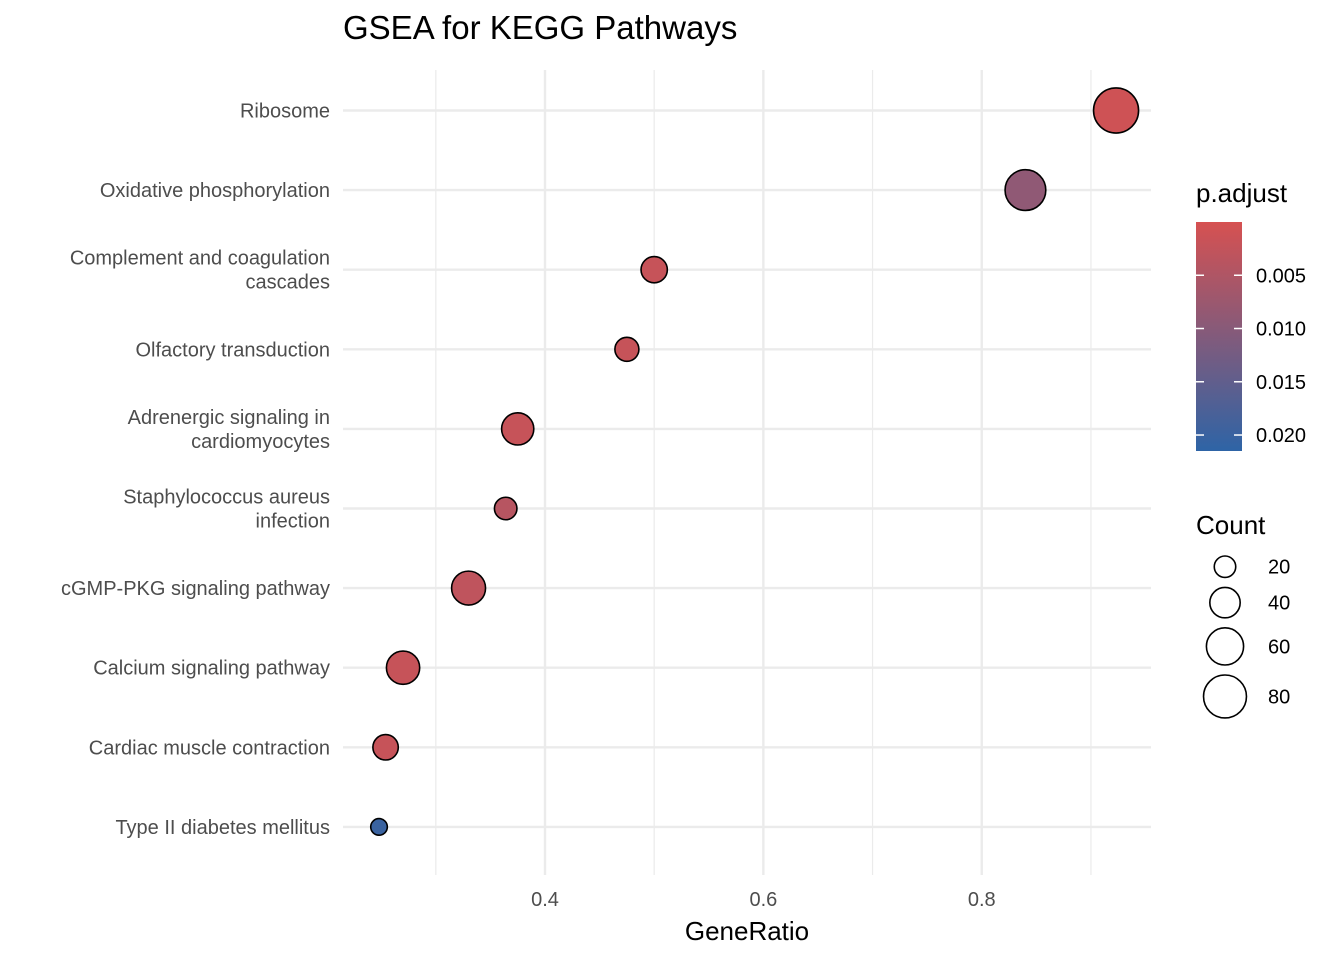 The width and height of the screenshot is (1344, 960). I want to click on color-legend-bar, so click(1219, 336).